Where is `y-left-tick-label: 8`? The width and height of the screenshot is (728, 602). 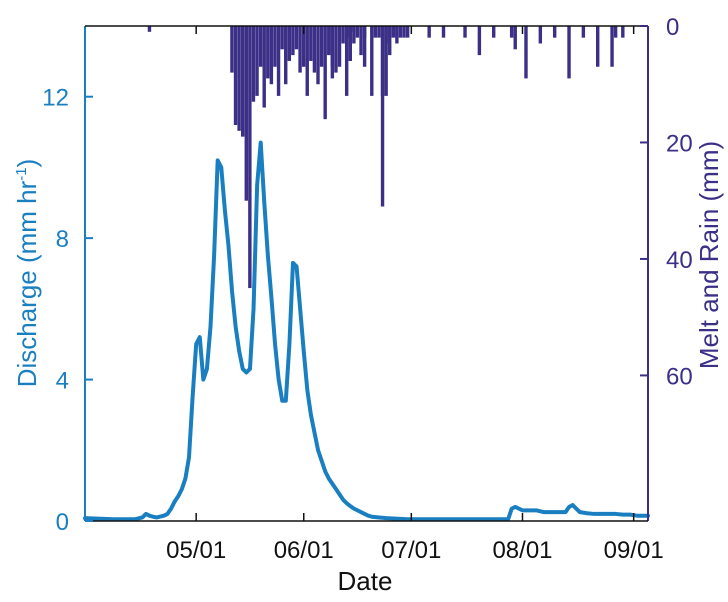
y-left-tick-label: 8 is located at coordinates (62, 239).